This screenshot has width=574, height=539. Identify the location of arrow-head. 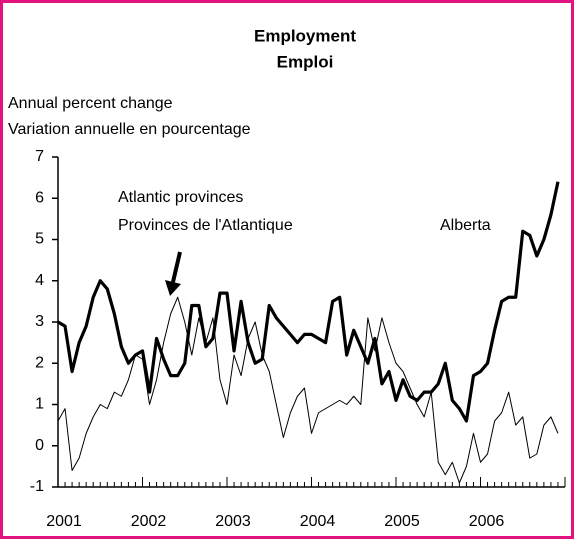
(173, 288).